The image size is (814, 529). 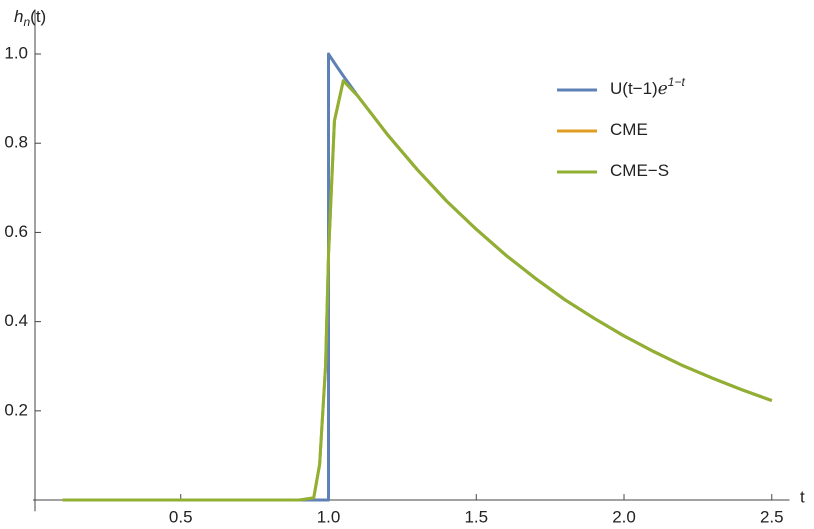 I want to click on y-axis-label: hn(t), so click(x=30, y=18).